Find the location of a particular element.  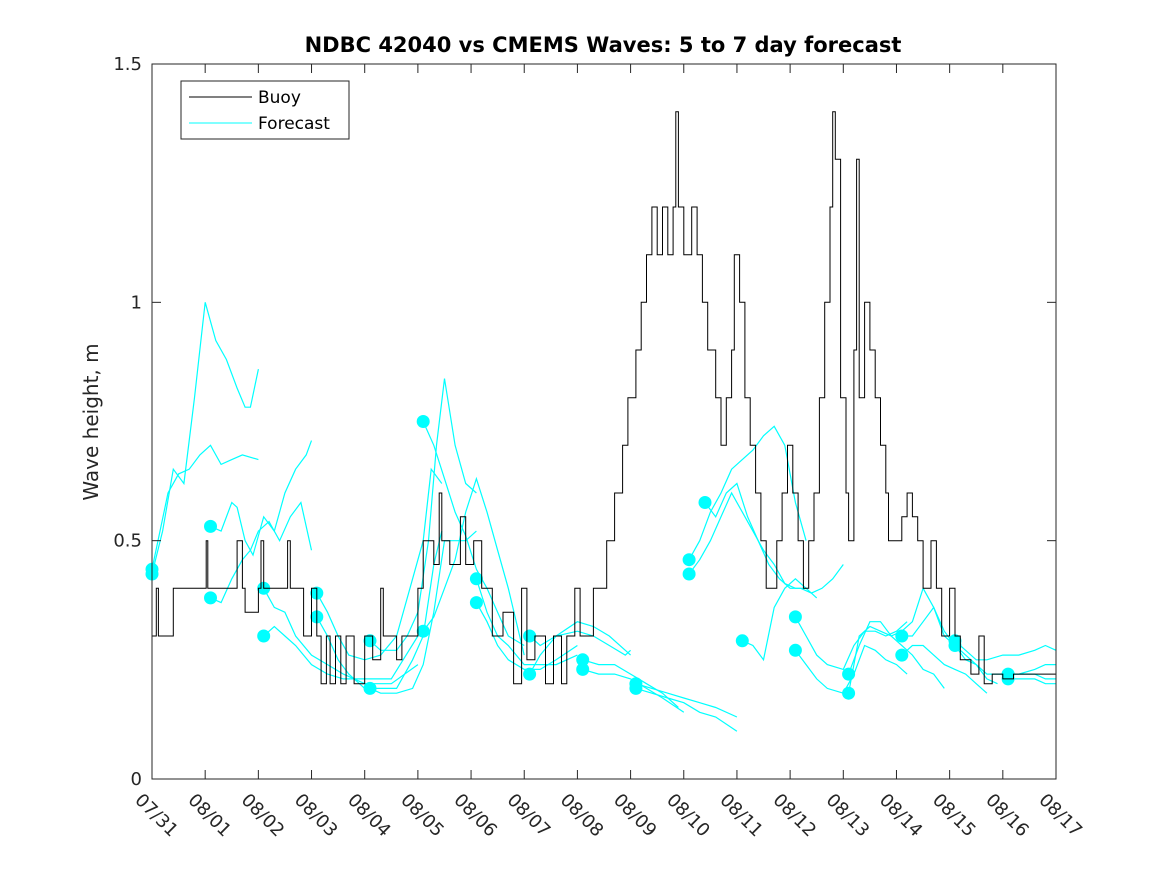

legend-box is located at coordinates (265, 110).